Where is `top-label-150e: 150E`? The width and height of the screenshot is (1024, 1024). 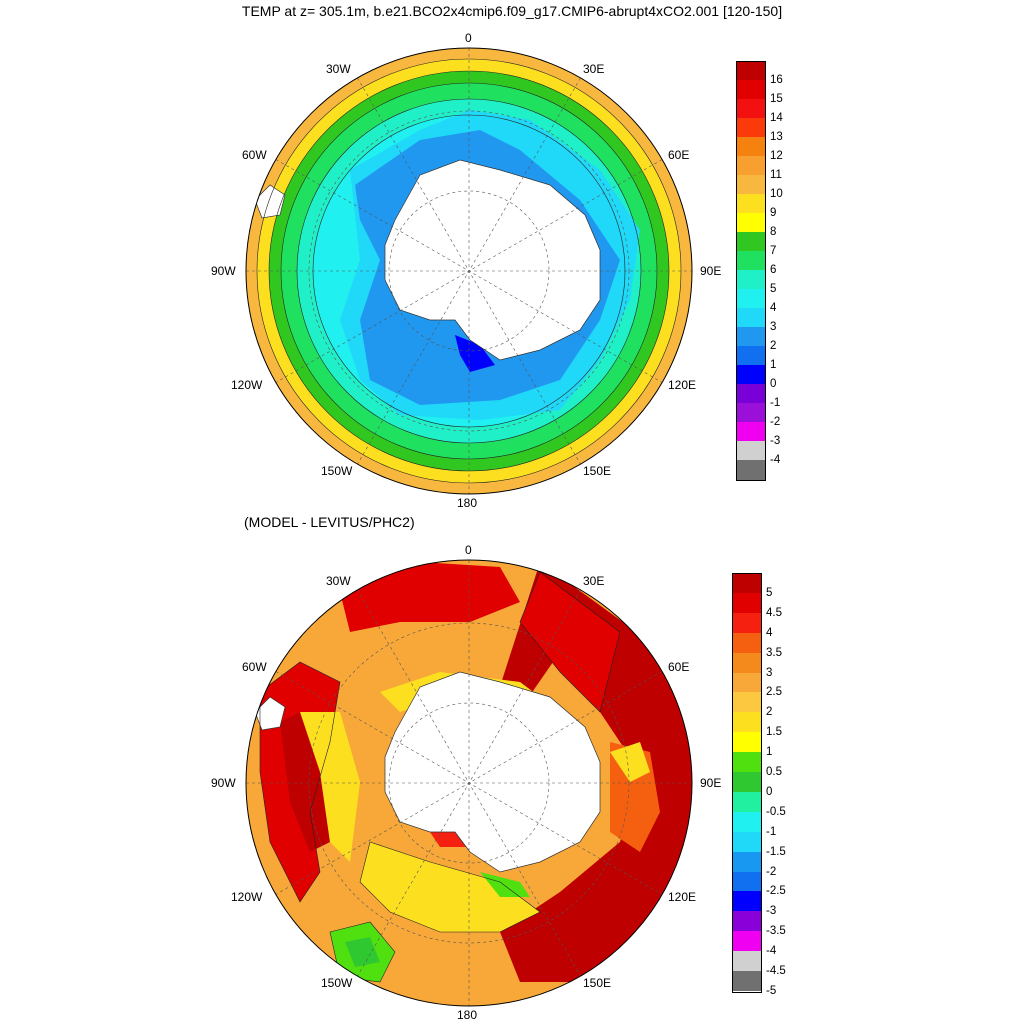 top-label-150e: 150E is located at coordinates (597, 471).